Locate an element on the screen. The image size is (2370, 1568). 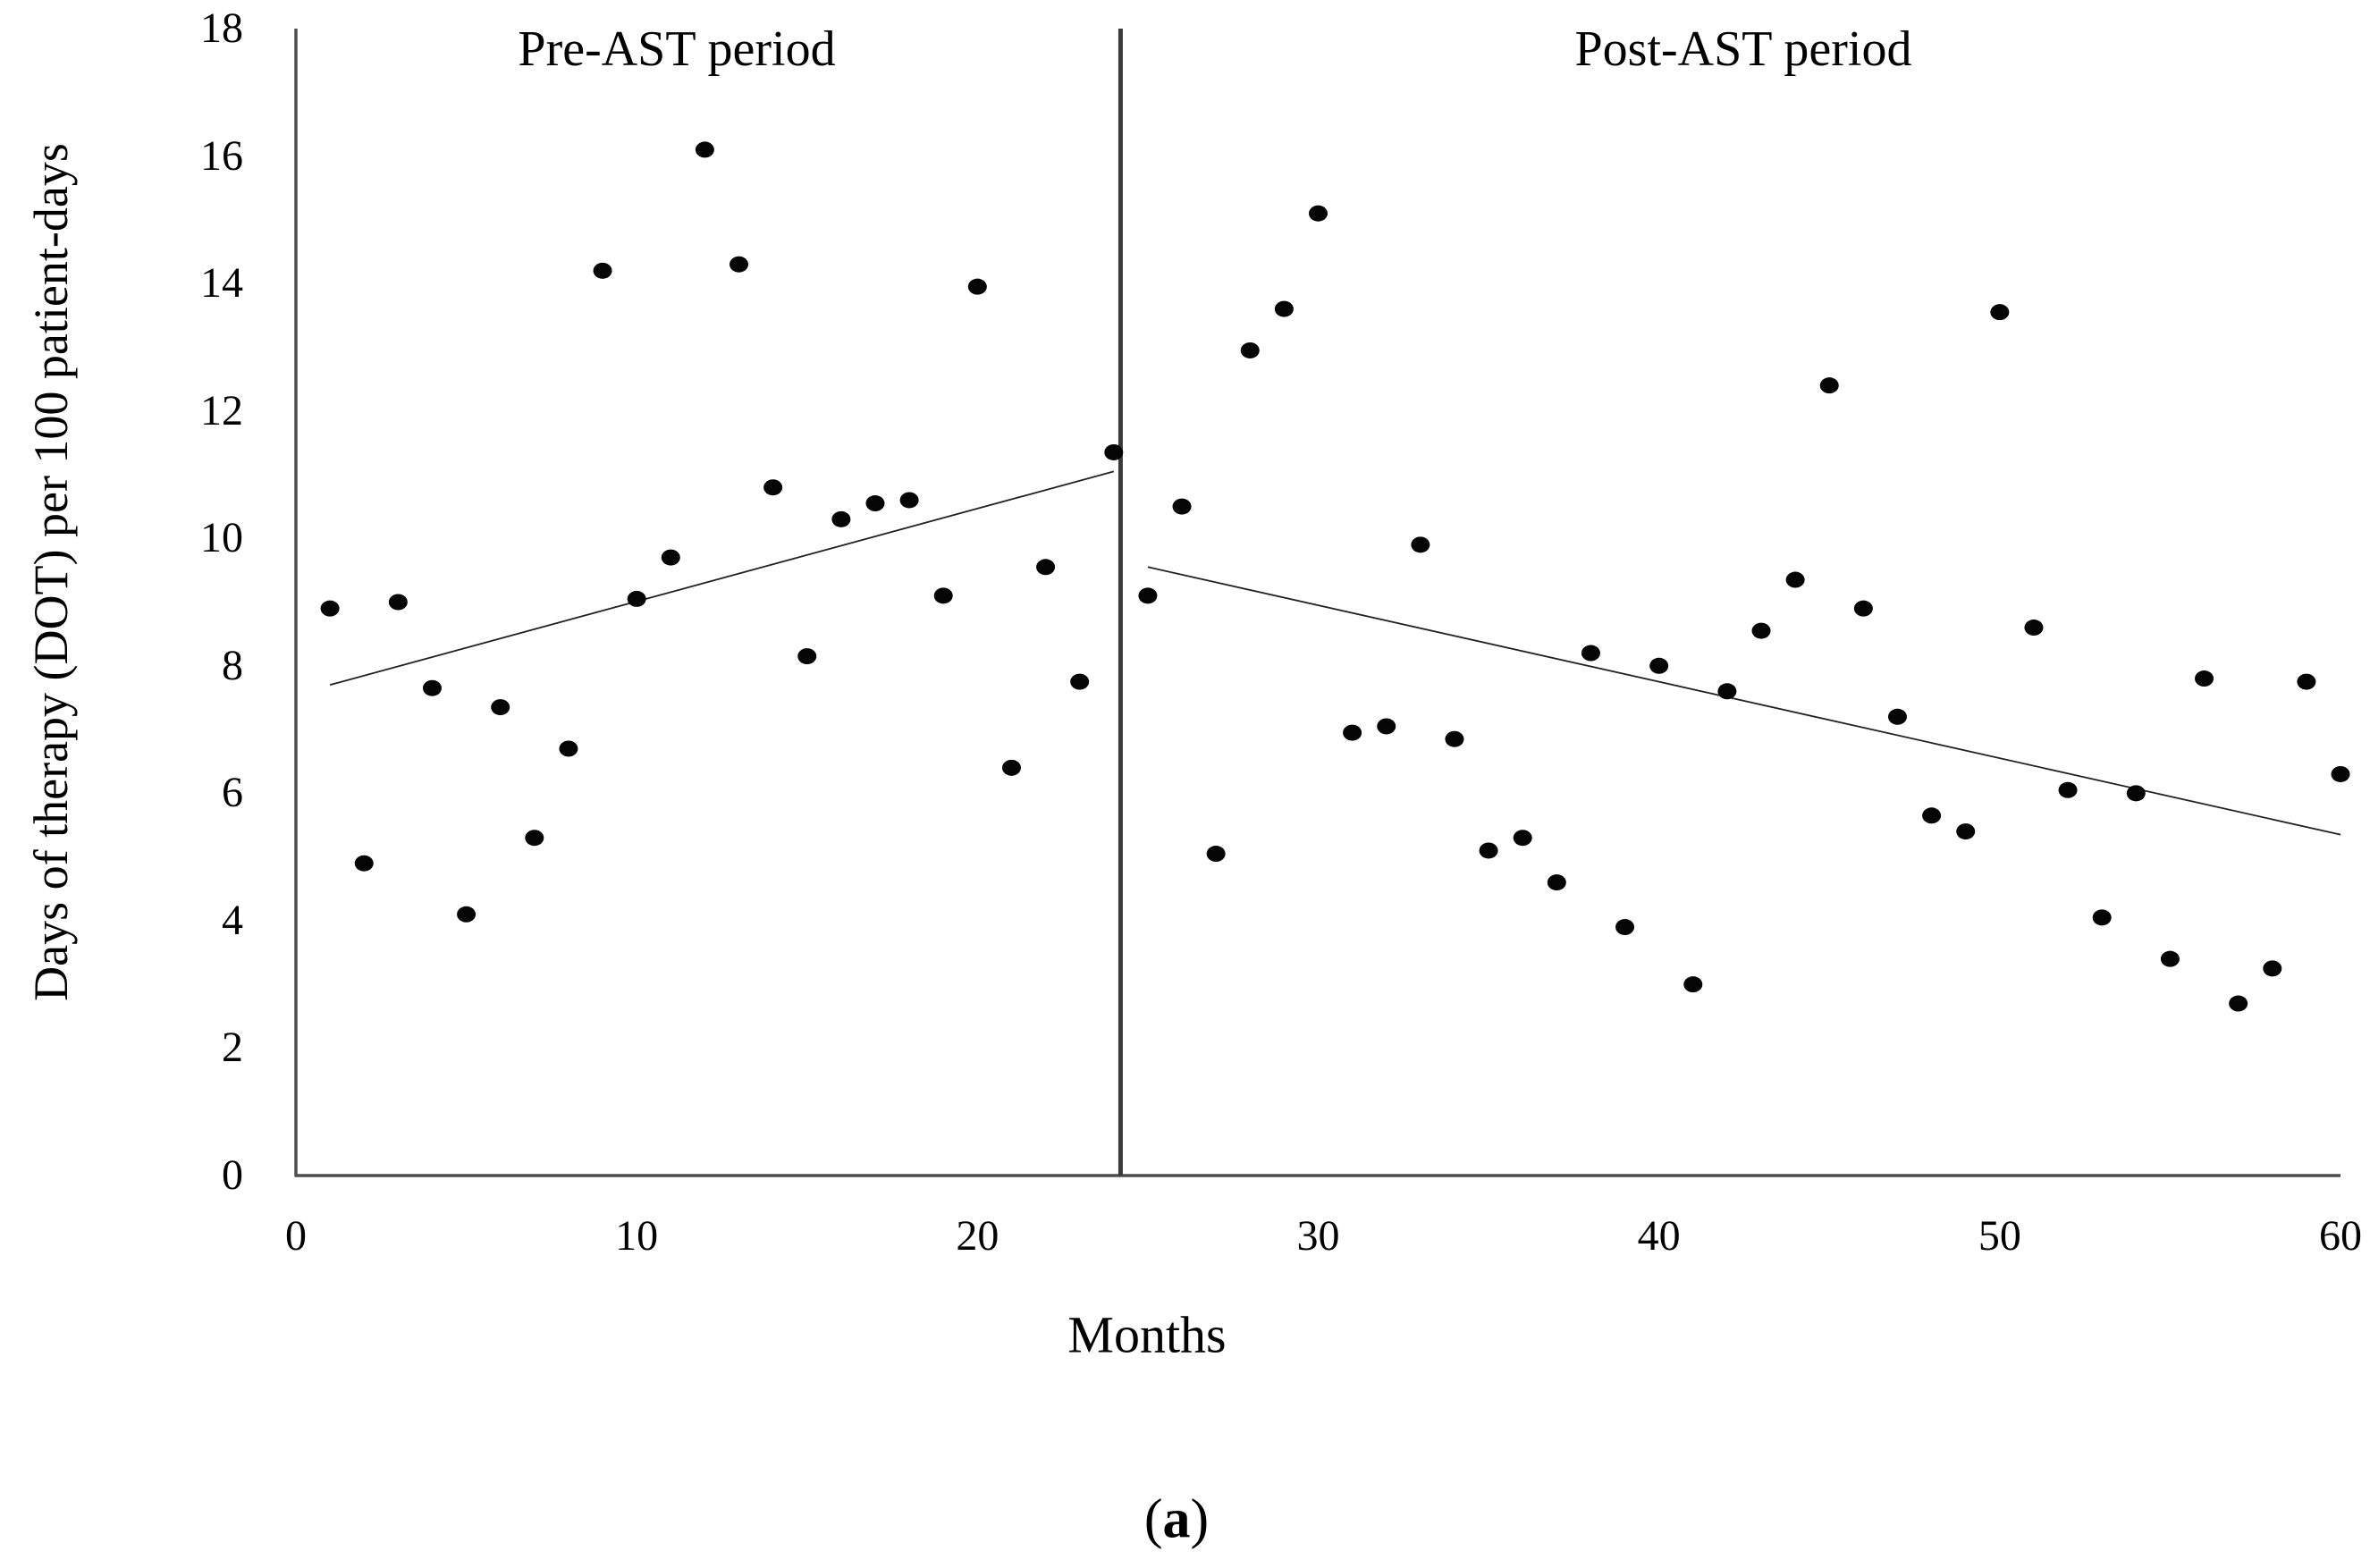
subfigure-caption: (a) is located at coordinates (1176, 1520).